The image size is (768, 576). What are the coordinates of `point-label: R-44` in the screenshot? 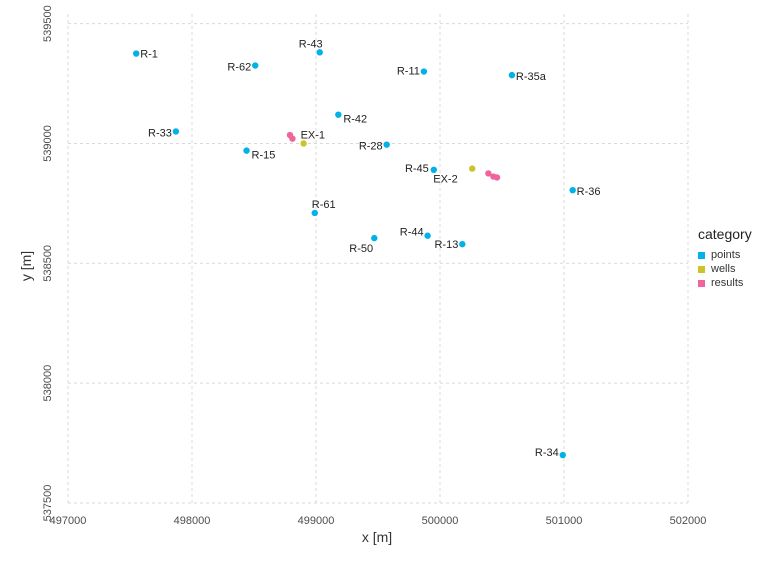 It's located at (412, 233).